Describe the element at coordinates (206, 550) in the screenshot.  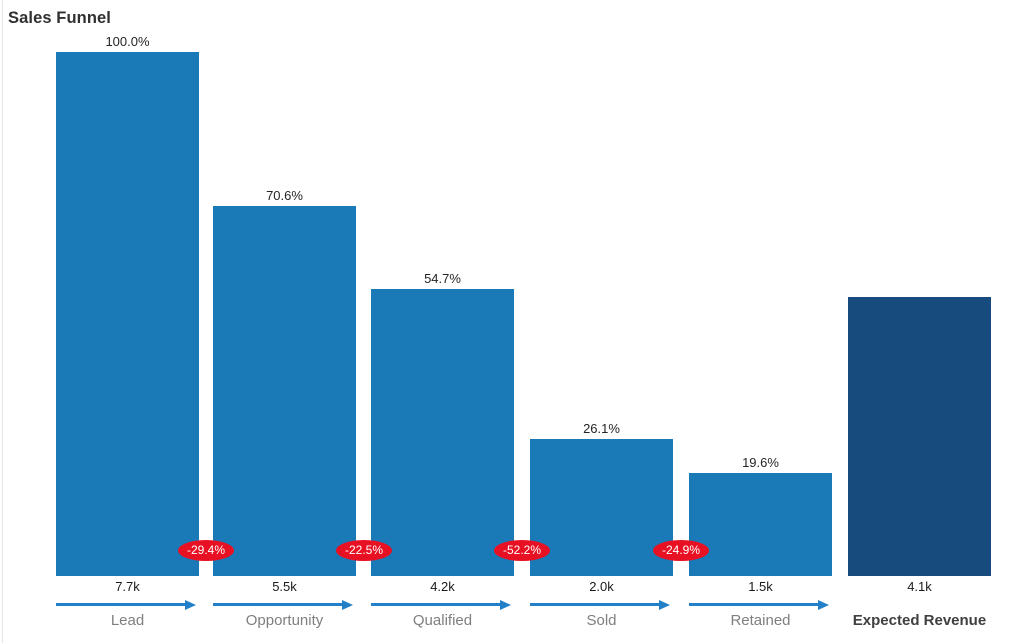
I see `conversion-badge-1: -29.4%` at that location.